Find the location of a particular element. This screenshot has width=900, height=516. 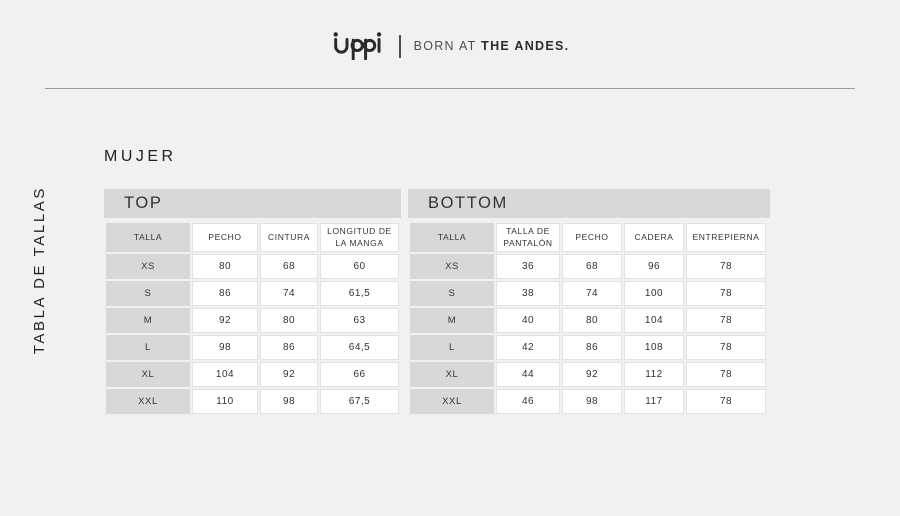

value-cell: 60 is located at coordinates (359, 266).